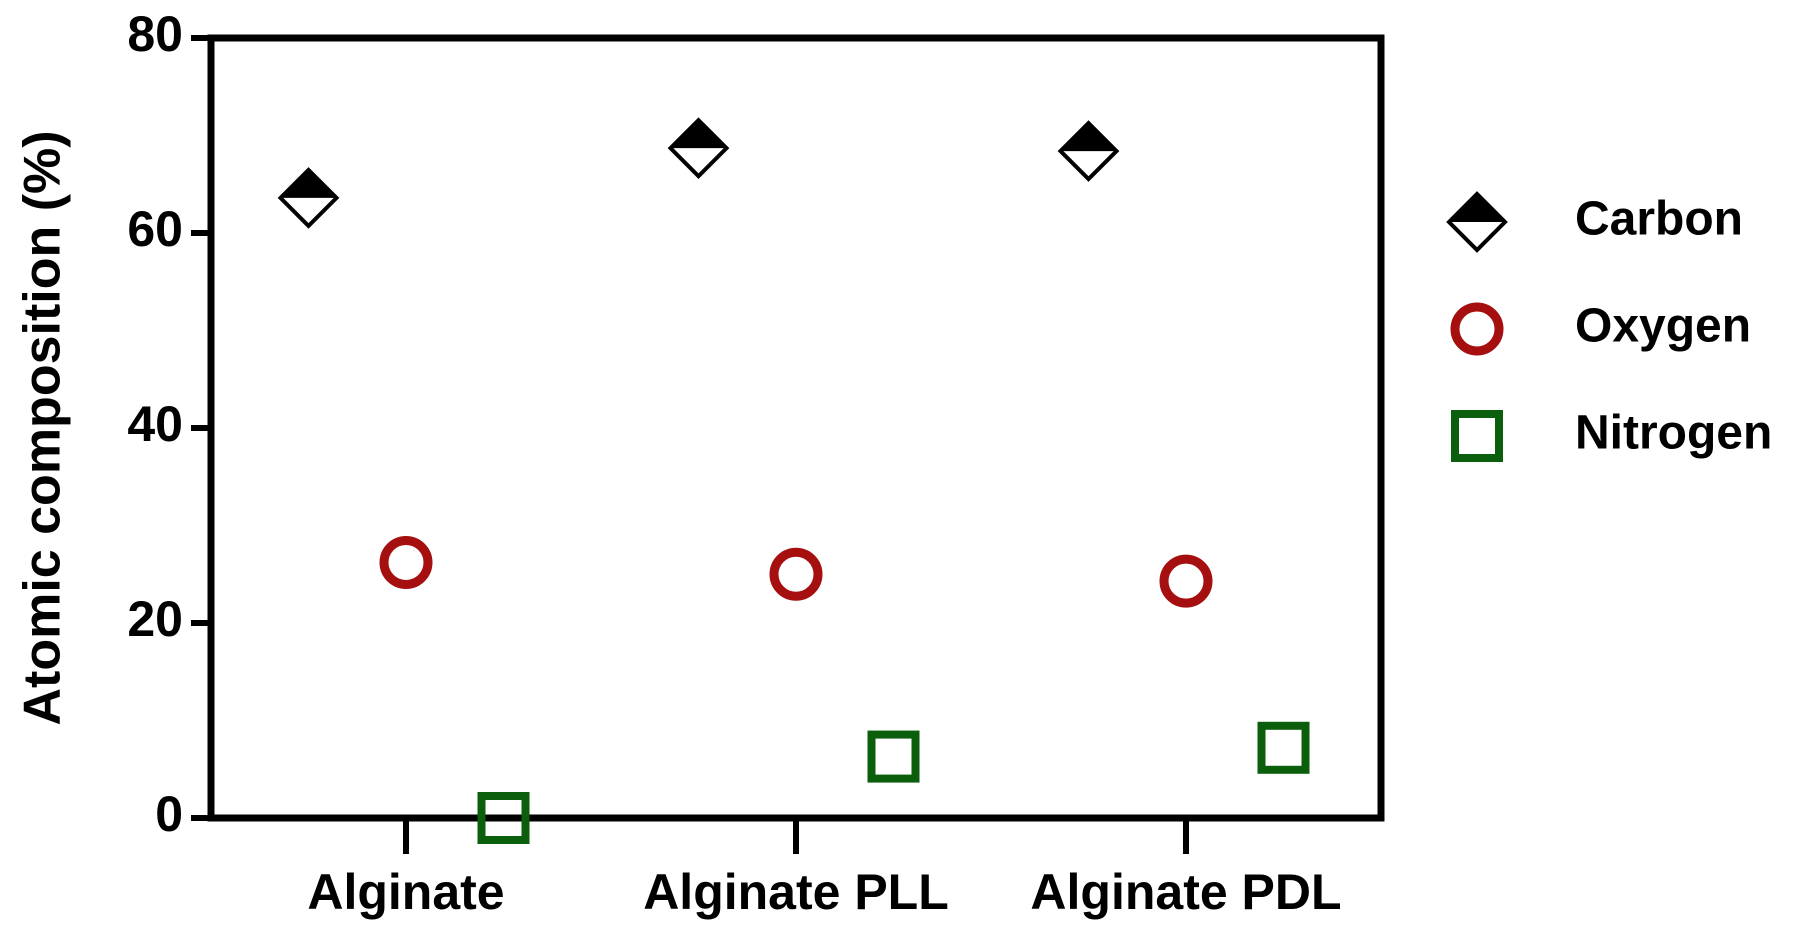 The image size is (1805, 944). What do you see at coordinates (155, 34) in the screenshot?
I see `y-tick-label: 80` at bounding box center [155, 34].